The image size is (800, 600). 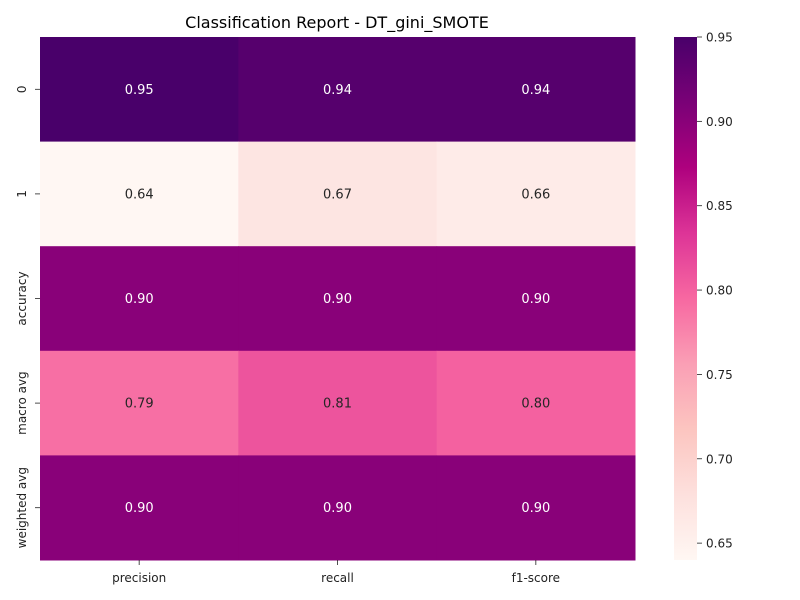 I want to click on colorbar: 0.65 0.70 0.75 0.80 0.85 0.90 0.95, so click(x=703, y=295).